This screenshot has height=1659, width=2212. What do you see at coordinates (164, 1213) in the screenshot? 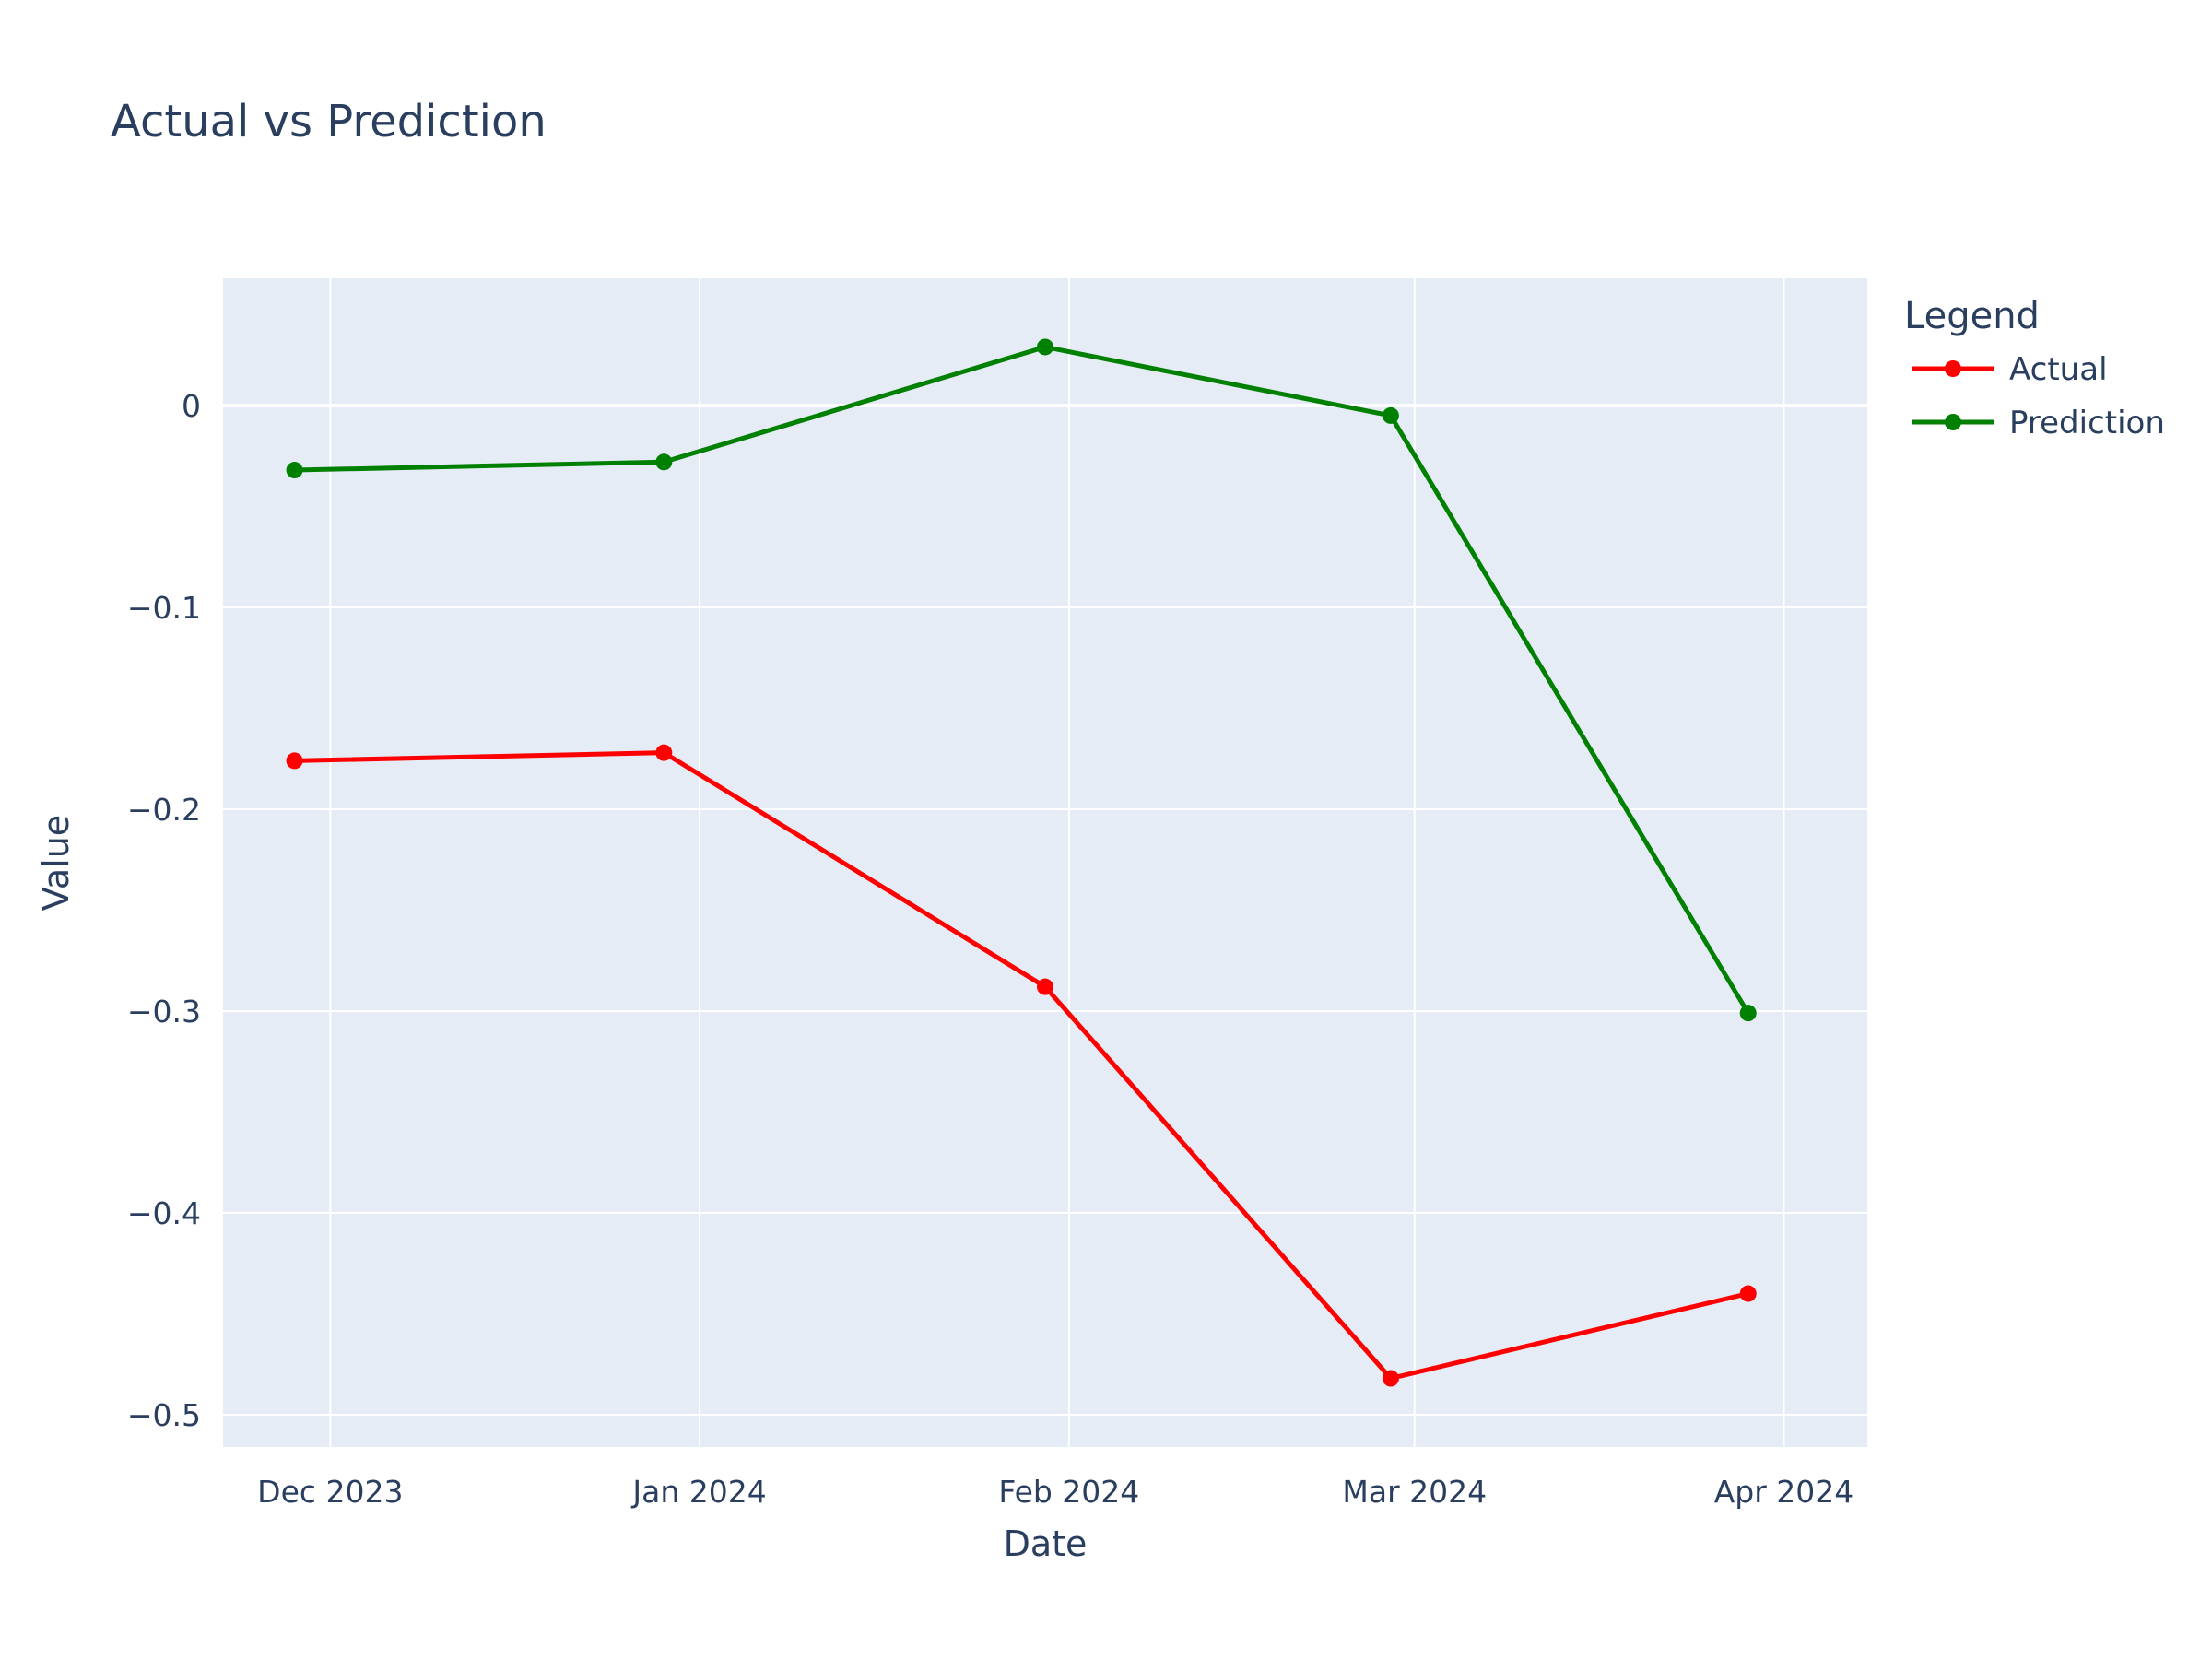
I see `y-tick-label: −0.4` at bounding box center [164, 1213].